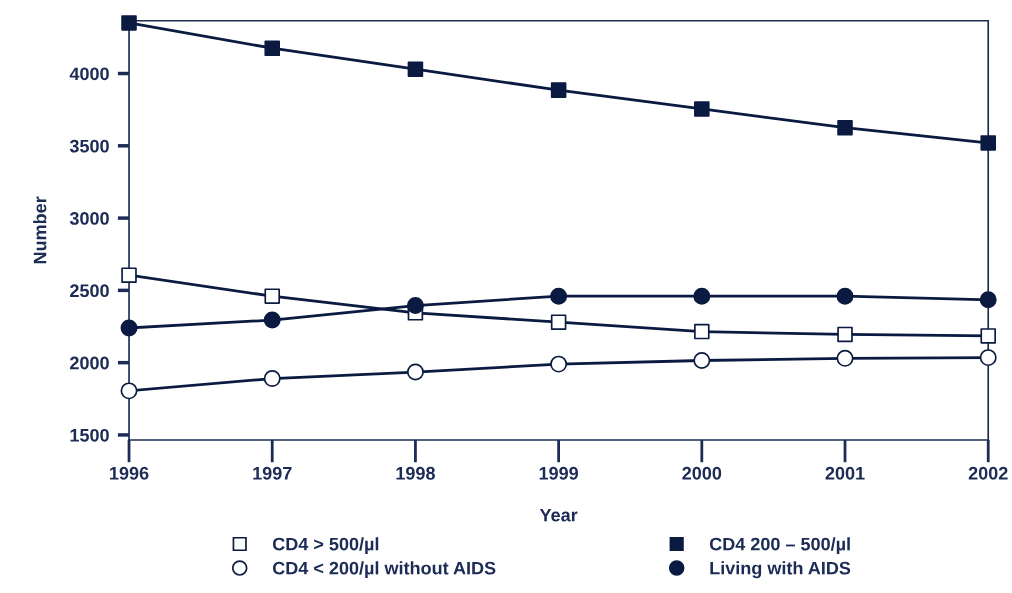 This screenshot has width=1012, height=593. I want to click on y-tick-label: 2500, so click(89, 291).